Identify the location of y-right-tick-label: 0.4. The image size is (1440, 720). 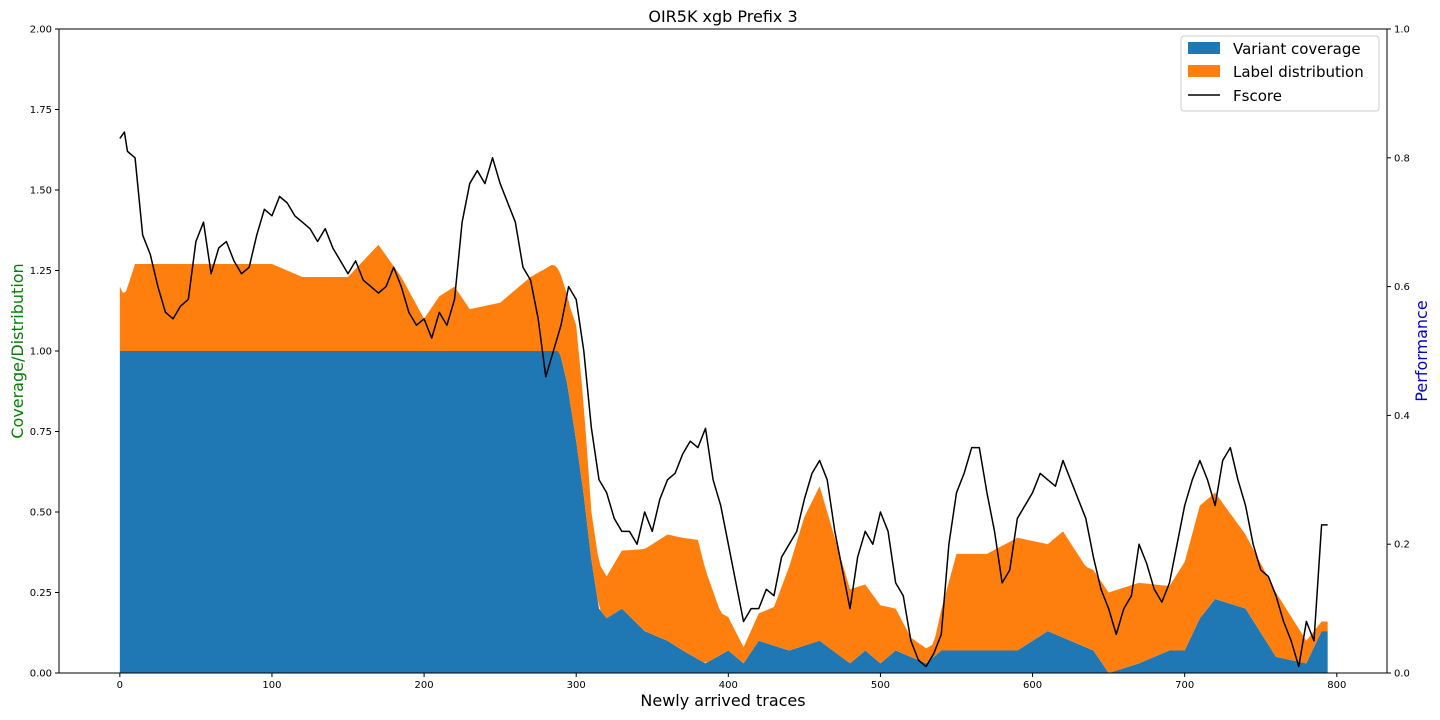
(1402, 416).